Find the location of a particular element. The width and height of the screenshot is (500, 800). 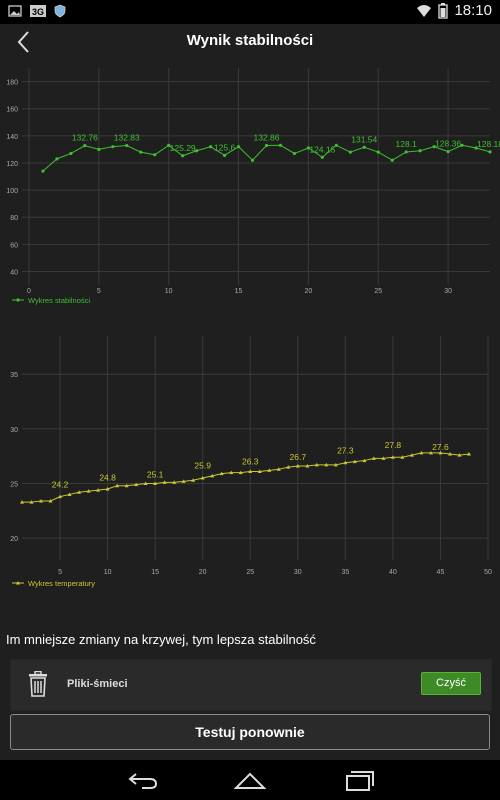

temperature-ytick-label: 20 is located at coordinates (14, 539).